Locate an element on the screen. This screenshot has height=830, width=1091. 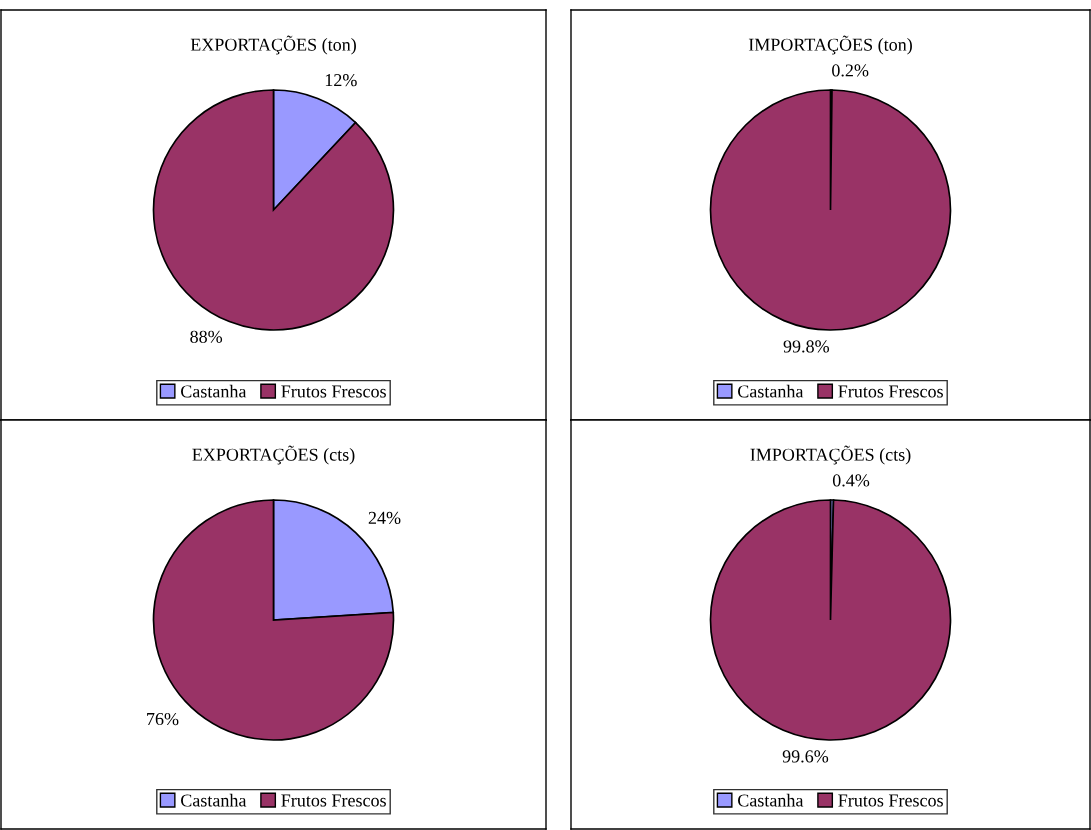
chart-title: EXPORTAÇÕES (ton) is located at coordinates (273, 45).